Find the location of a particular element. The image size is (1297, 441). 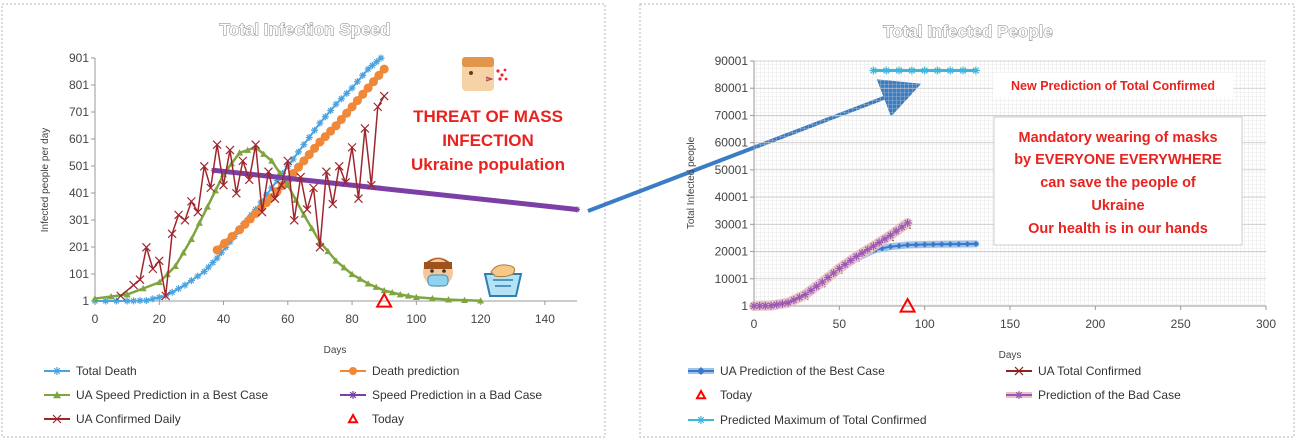

right-chart-title: Total Infected People is located at coordinates (968, 31).